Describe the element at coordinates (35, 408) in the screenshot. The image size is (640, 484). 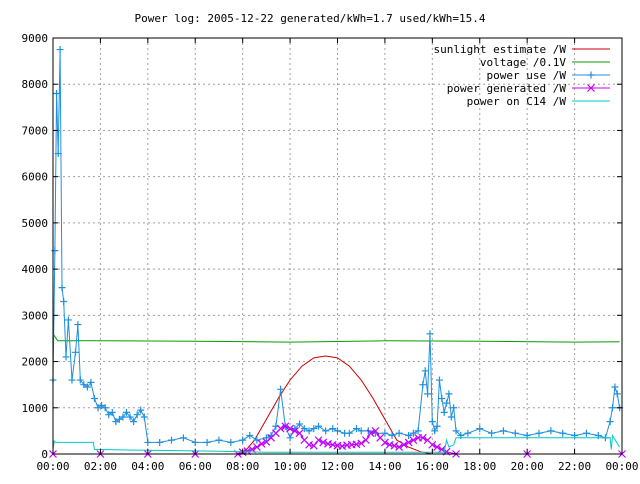
I see `y-tick-label: 1000` at that location.